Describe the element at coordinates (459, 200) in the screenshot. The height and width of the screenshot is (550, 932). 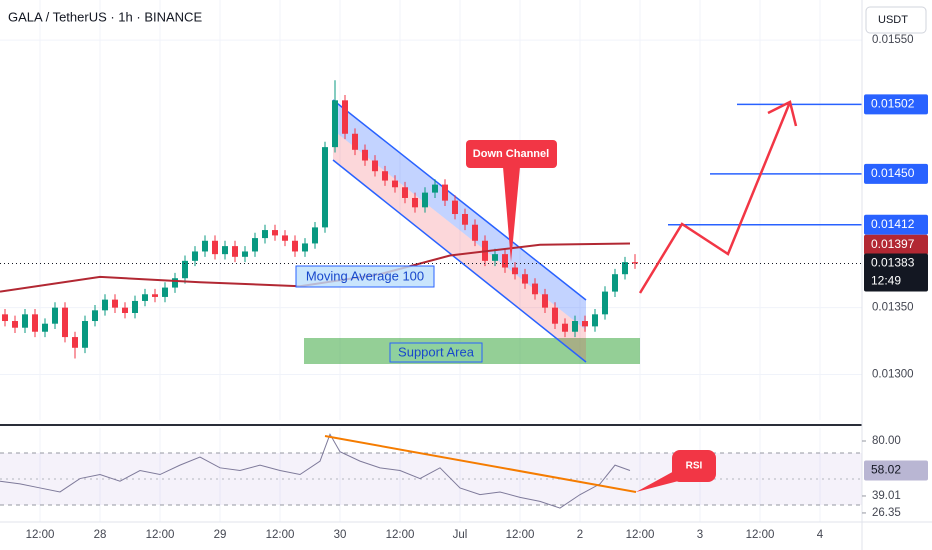
I see `channel-line` at that location.